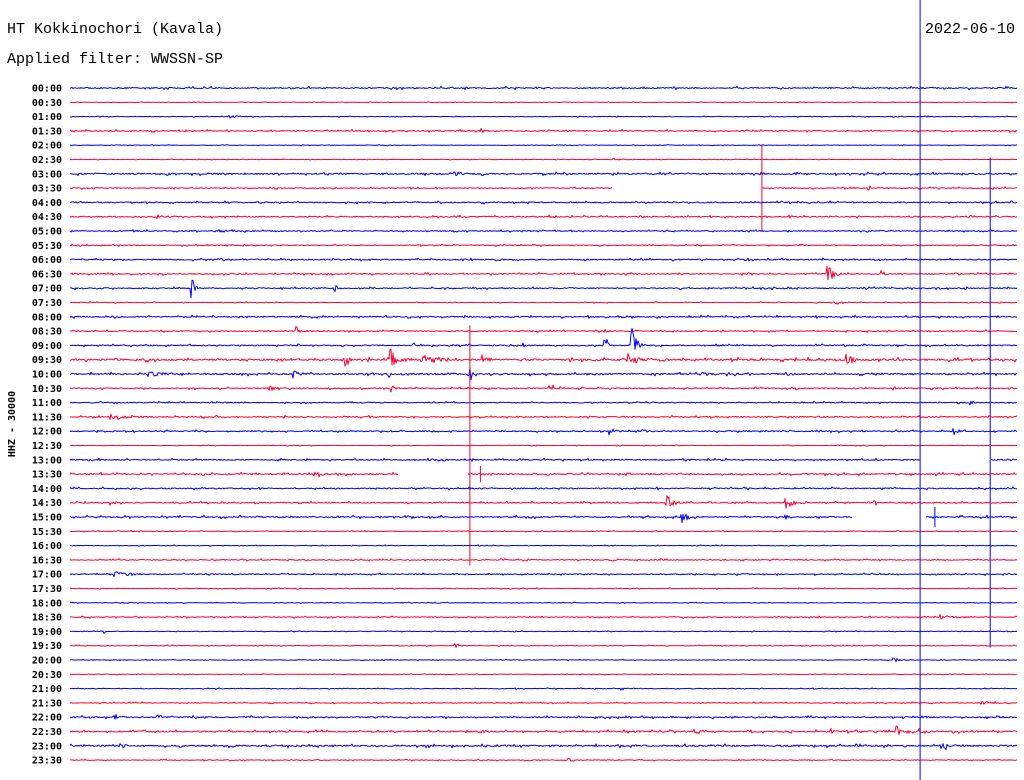 The height and width of the screenshot is (780, 1024). Describe the element at coordinates (47, 346) in the screenshot. I see `time-label-09-00: 09:00` at that location.